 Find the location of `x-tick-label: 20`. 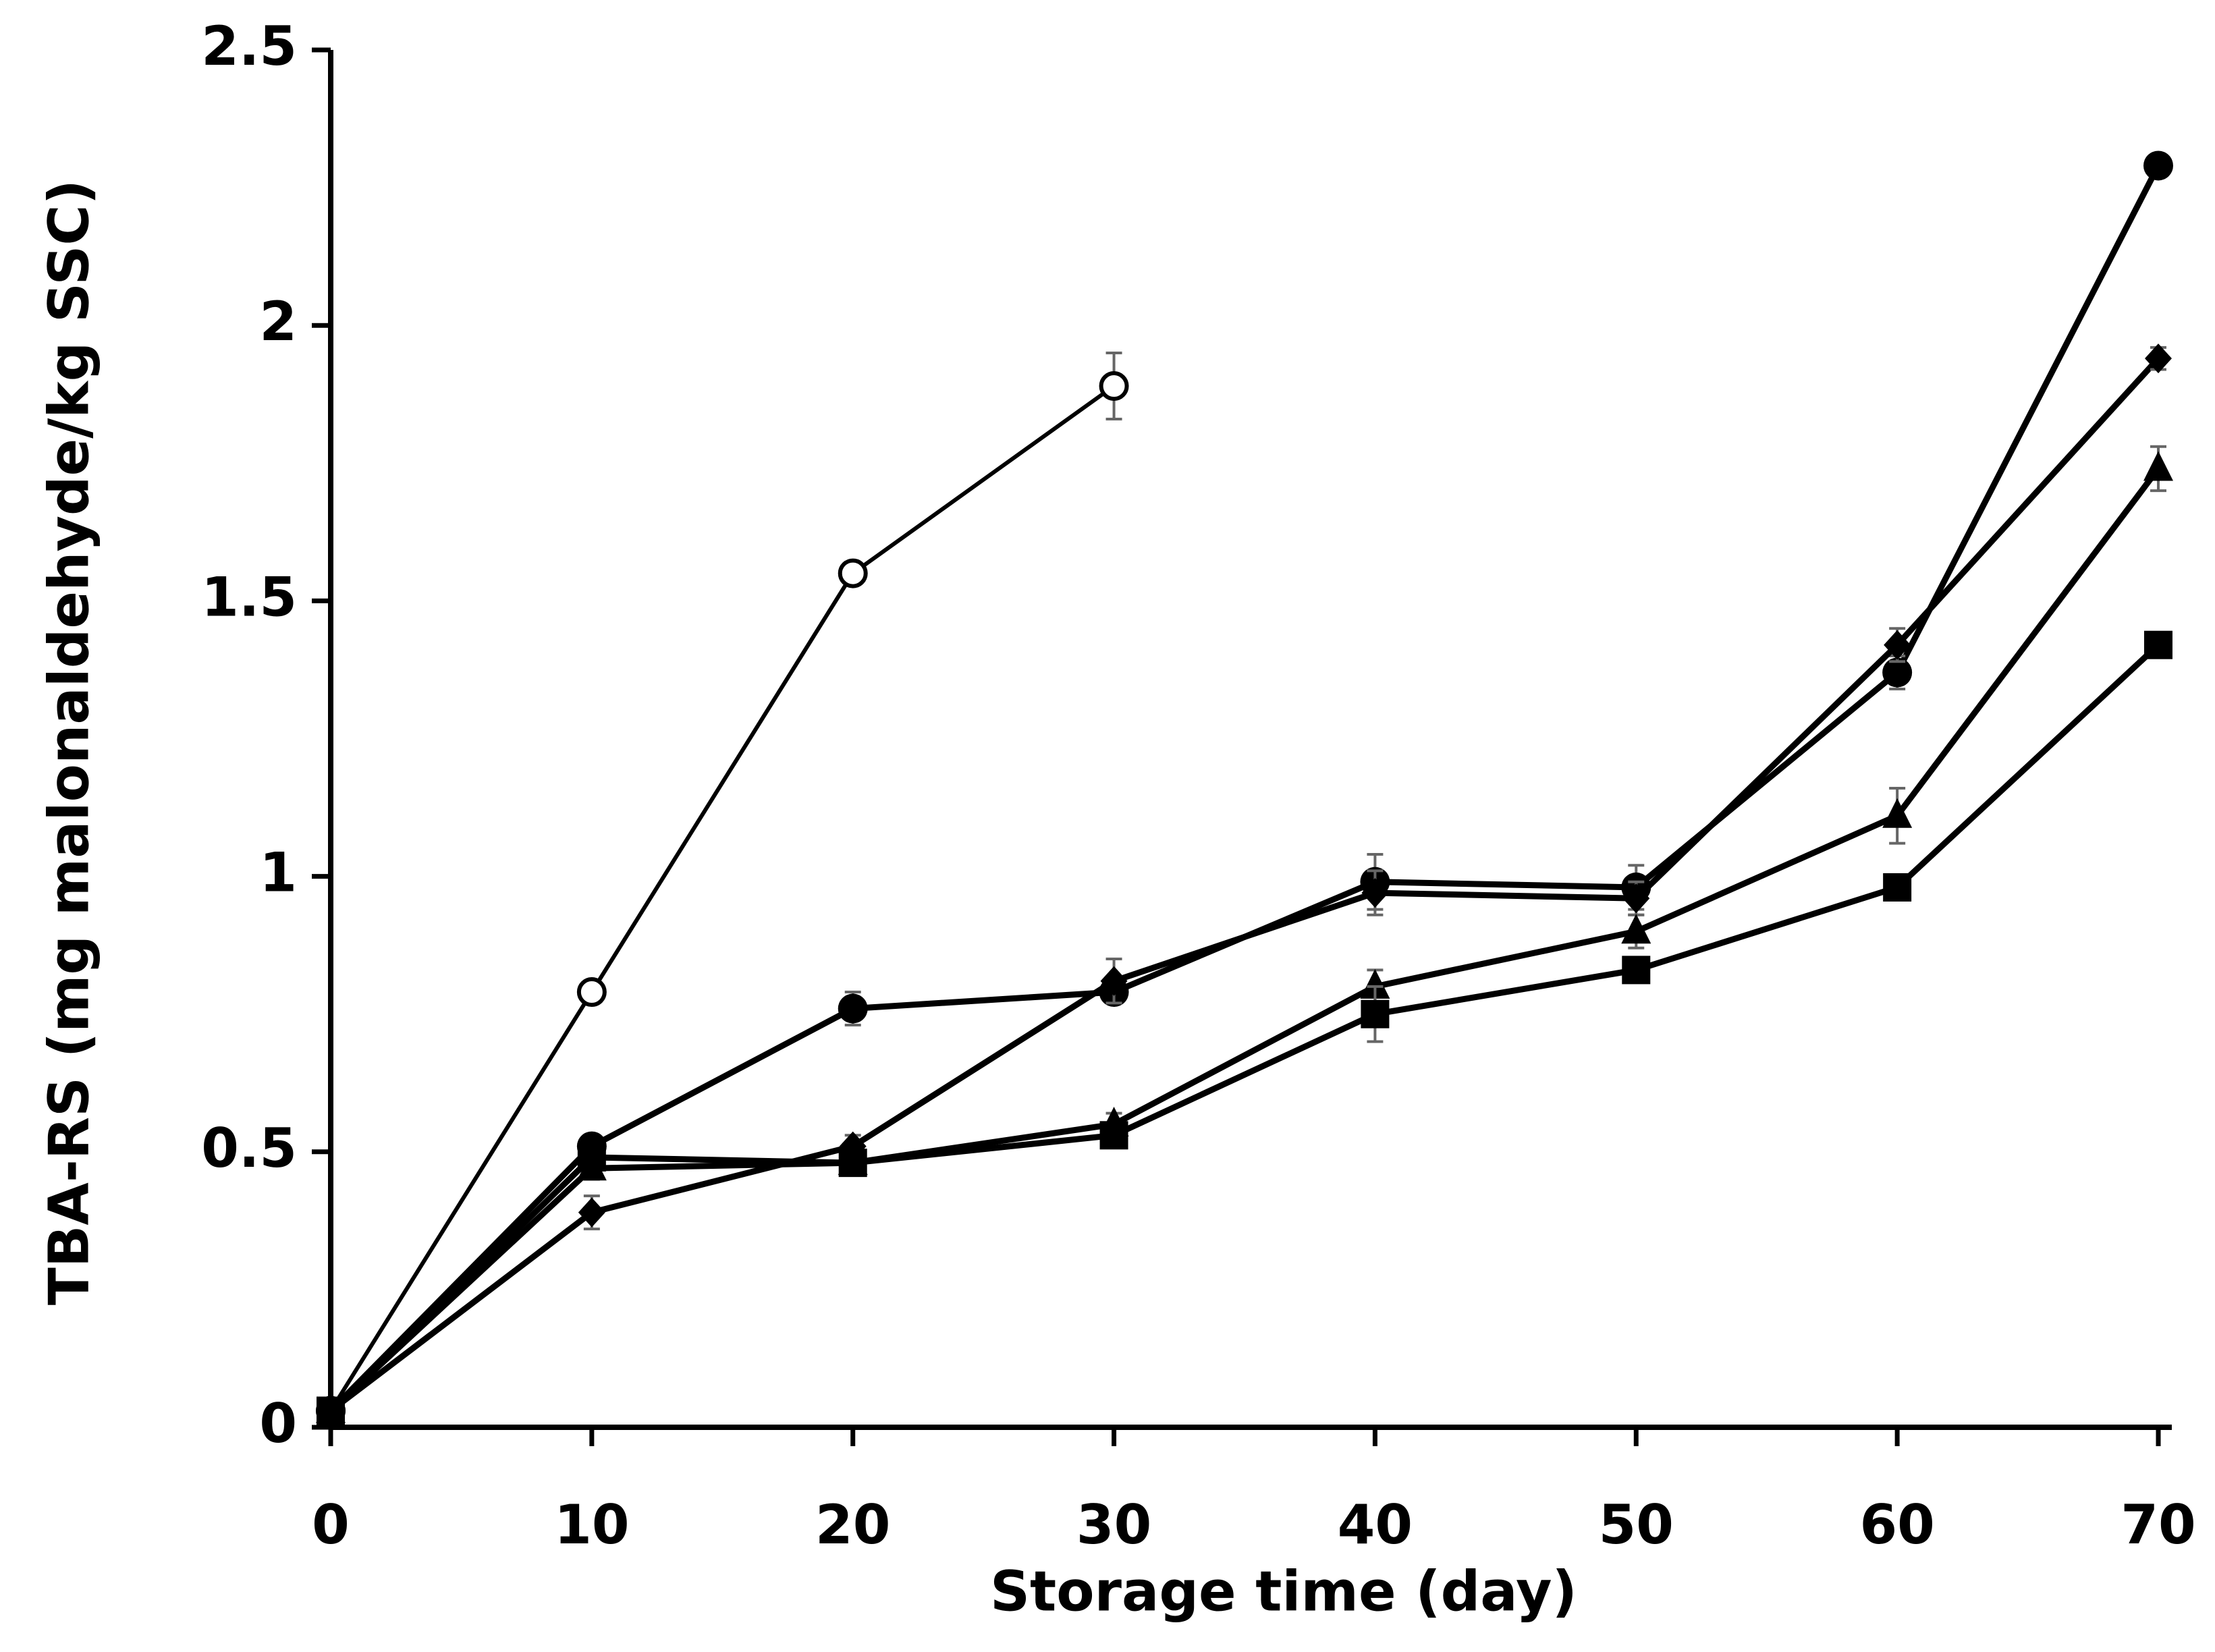

x-tick-label: 20 is located at coordinates (852, 1524).